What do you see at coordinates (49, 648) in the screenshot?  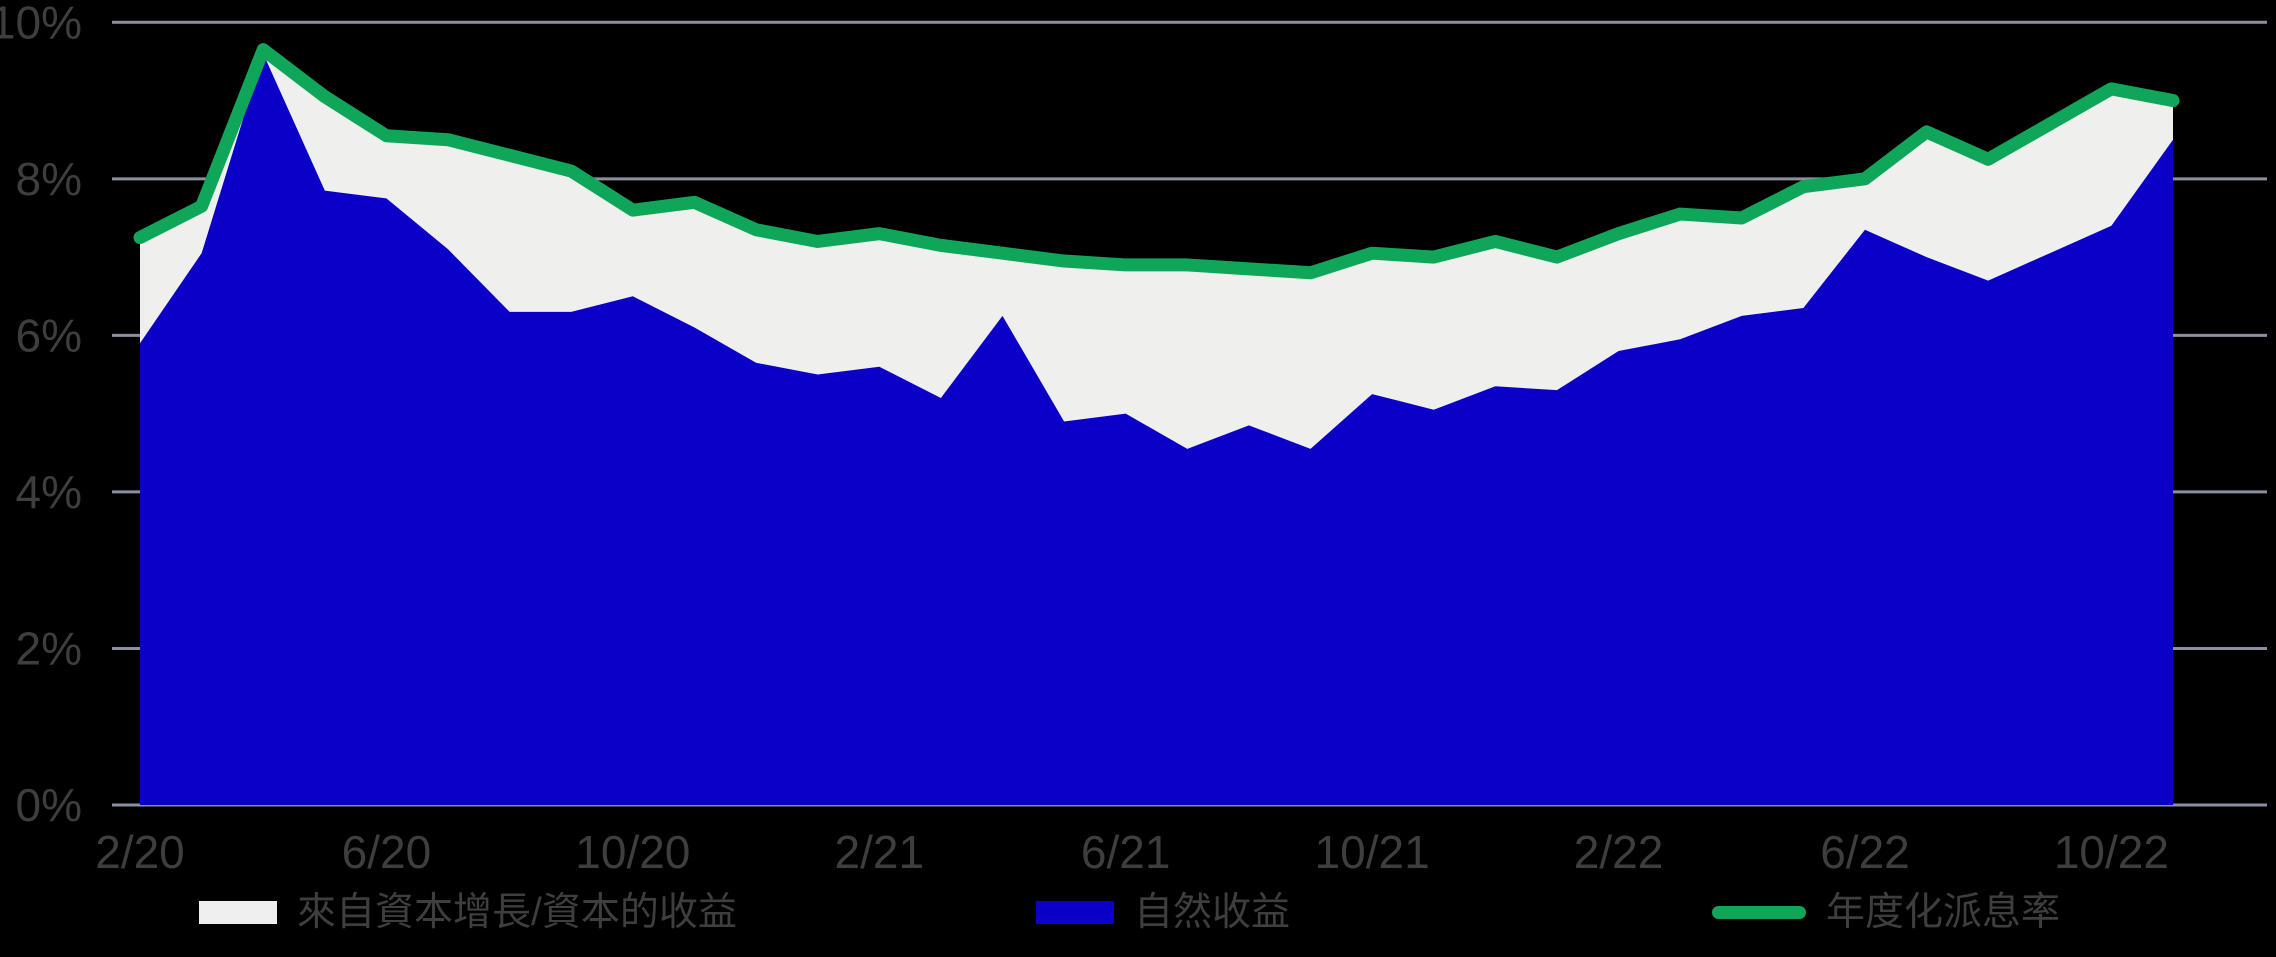 I see `y-tick-label-2pct: 2%` at bounding box center [49, 648].